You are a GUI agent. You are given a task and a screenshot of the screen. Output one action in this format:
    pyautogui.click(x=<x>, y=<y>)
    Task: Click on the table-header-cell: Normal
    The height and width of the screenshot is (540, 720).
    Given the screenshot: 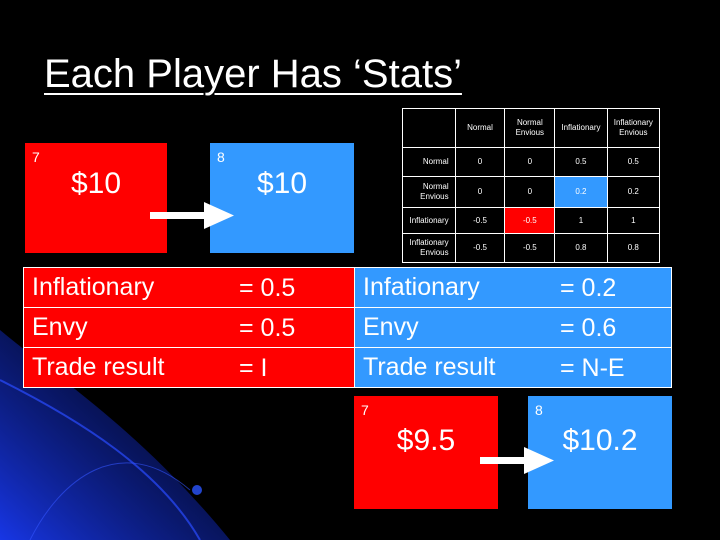 What is the action you would take?
    pyautogui.click(x=480, y=128)
    